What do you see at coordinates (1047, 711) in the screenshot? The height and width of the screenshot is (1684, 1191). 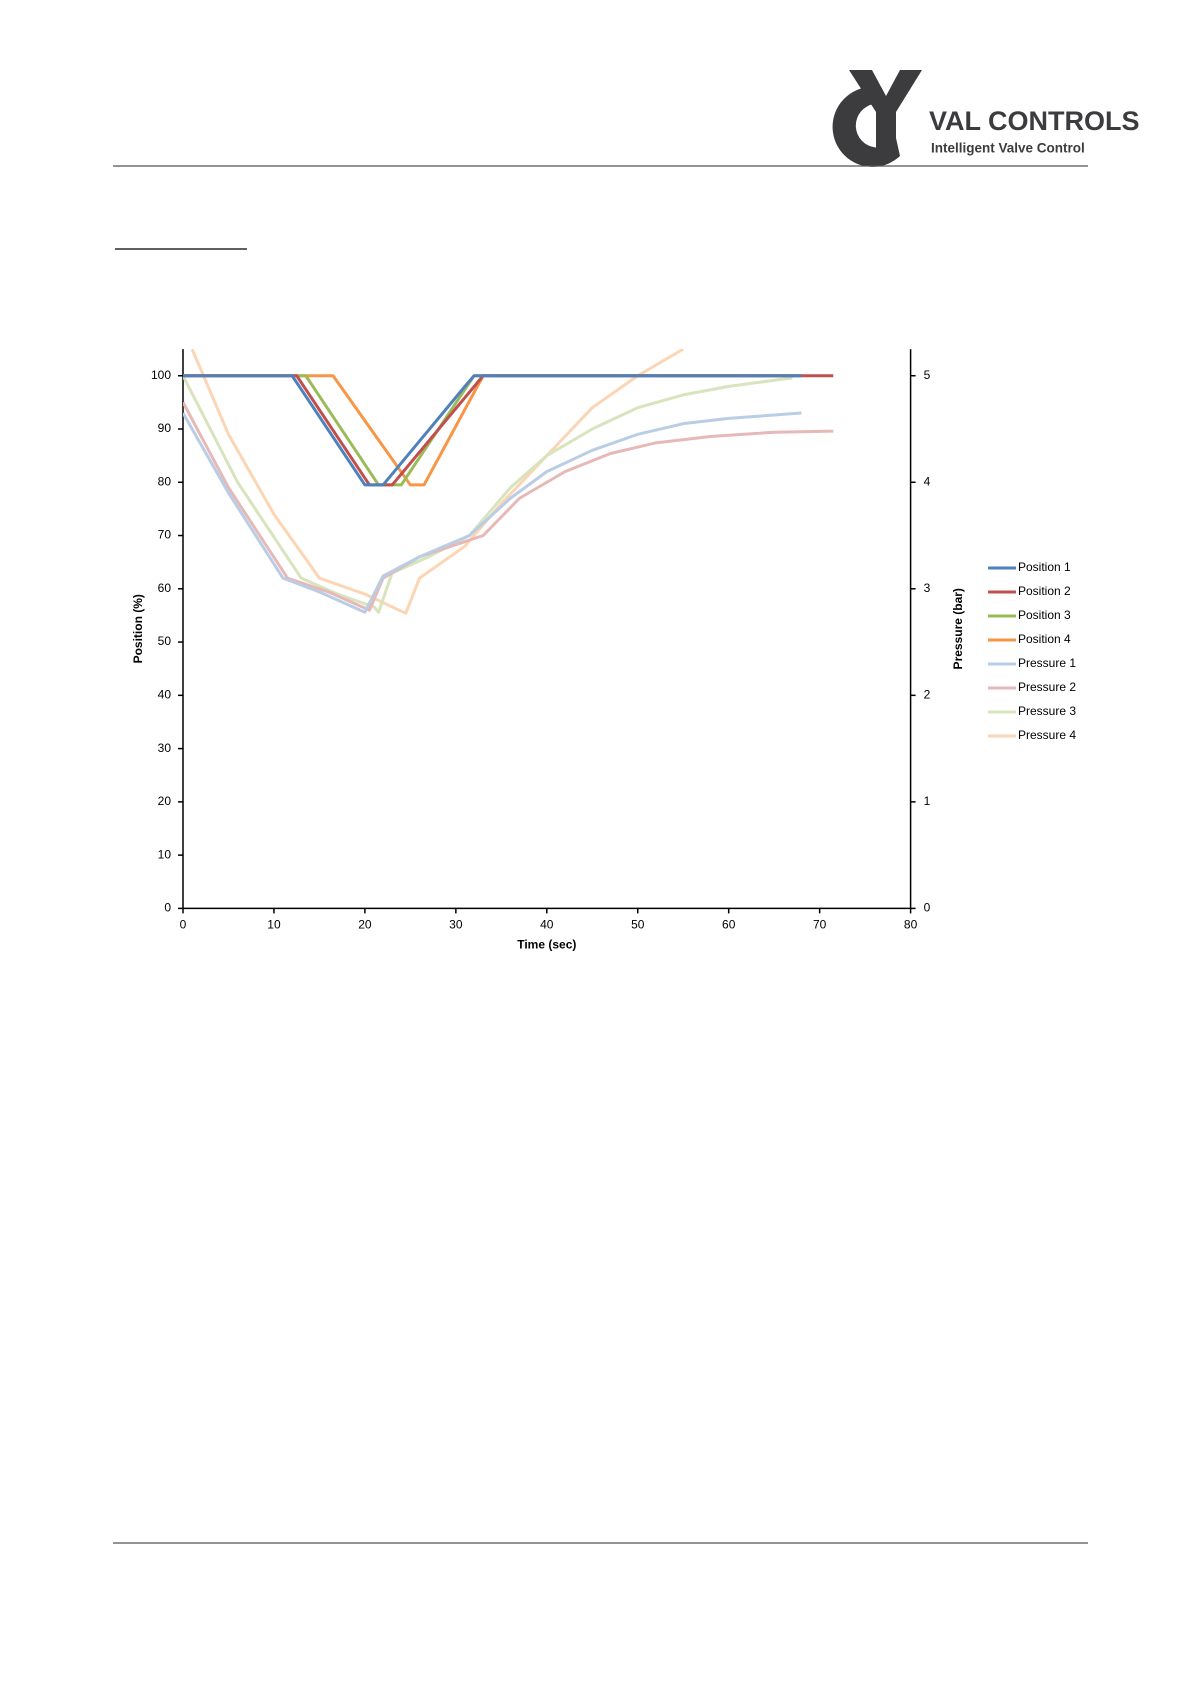 I see `legend-label: Pressure 3` at bounding box center [1047, 711].